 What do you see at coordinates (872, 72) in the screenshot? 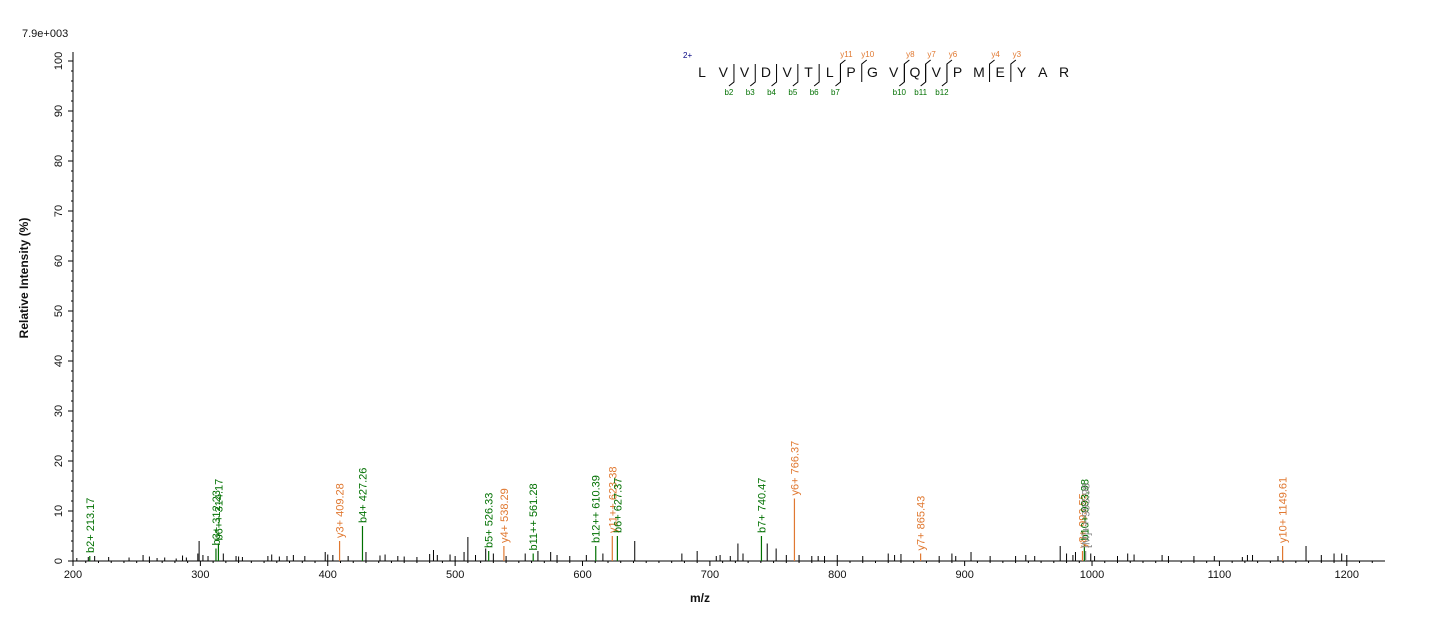
I see `sequence-residue: G` at bounding box center [872, 72].